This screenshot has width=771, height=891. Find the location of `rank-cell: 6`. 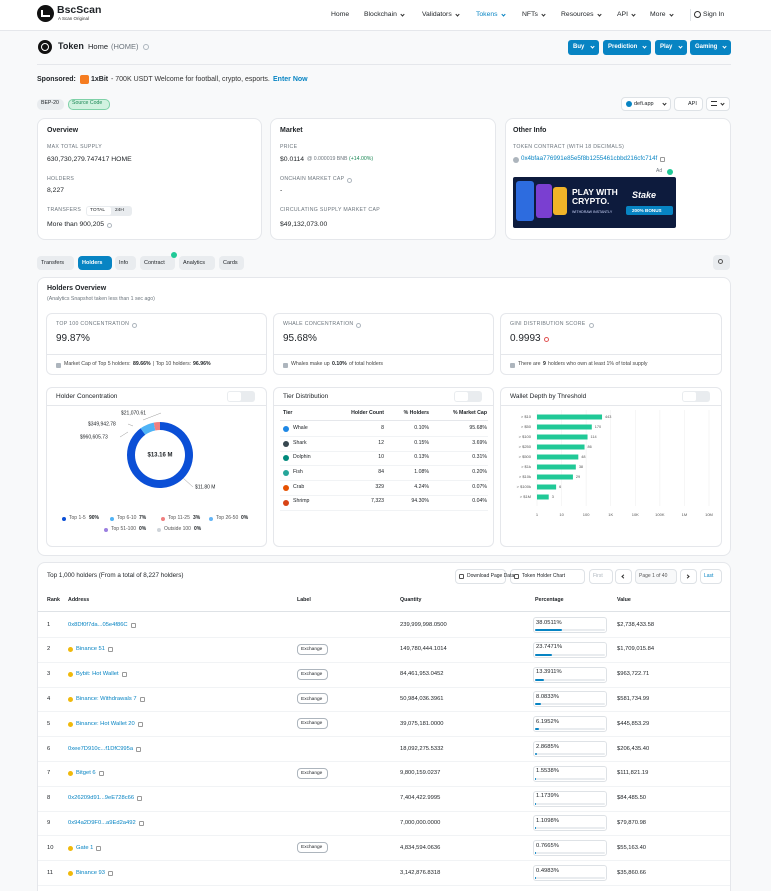

rank-cell: 6 is located at coordinates (49, 748).